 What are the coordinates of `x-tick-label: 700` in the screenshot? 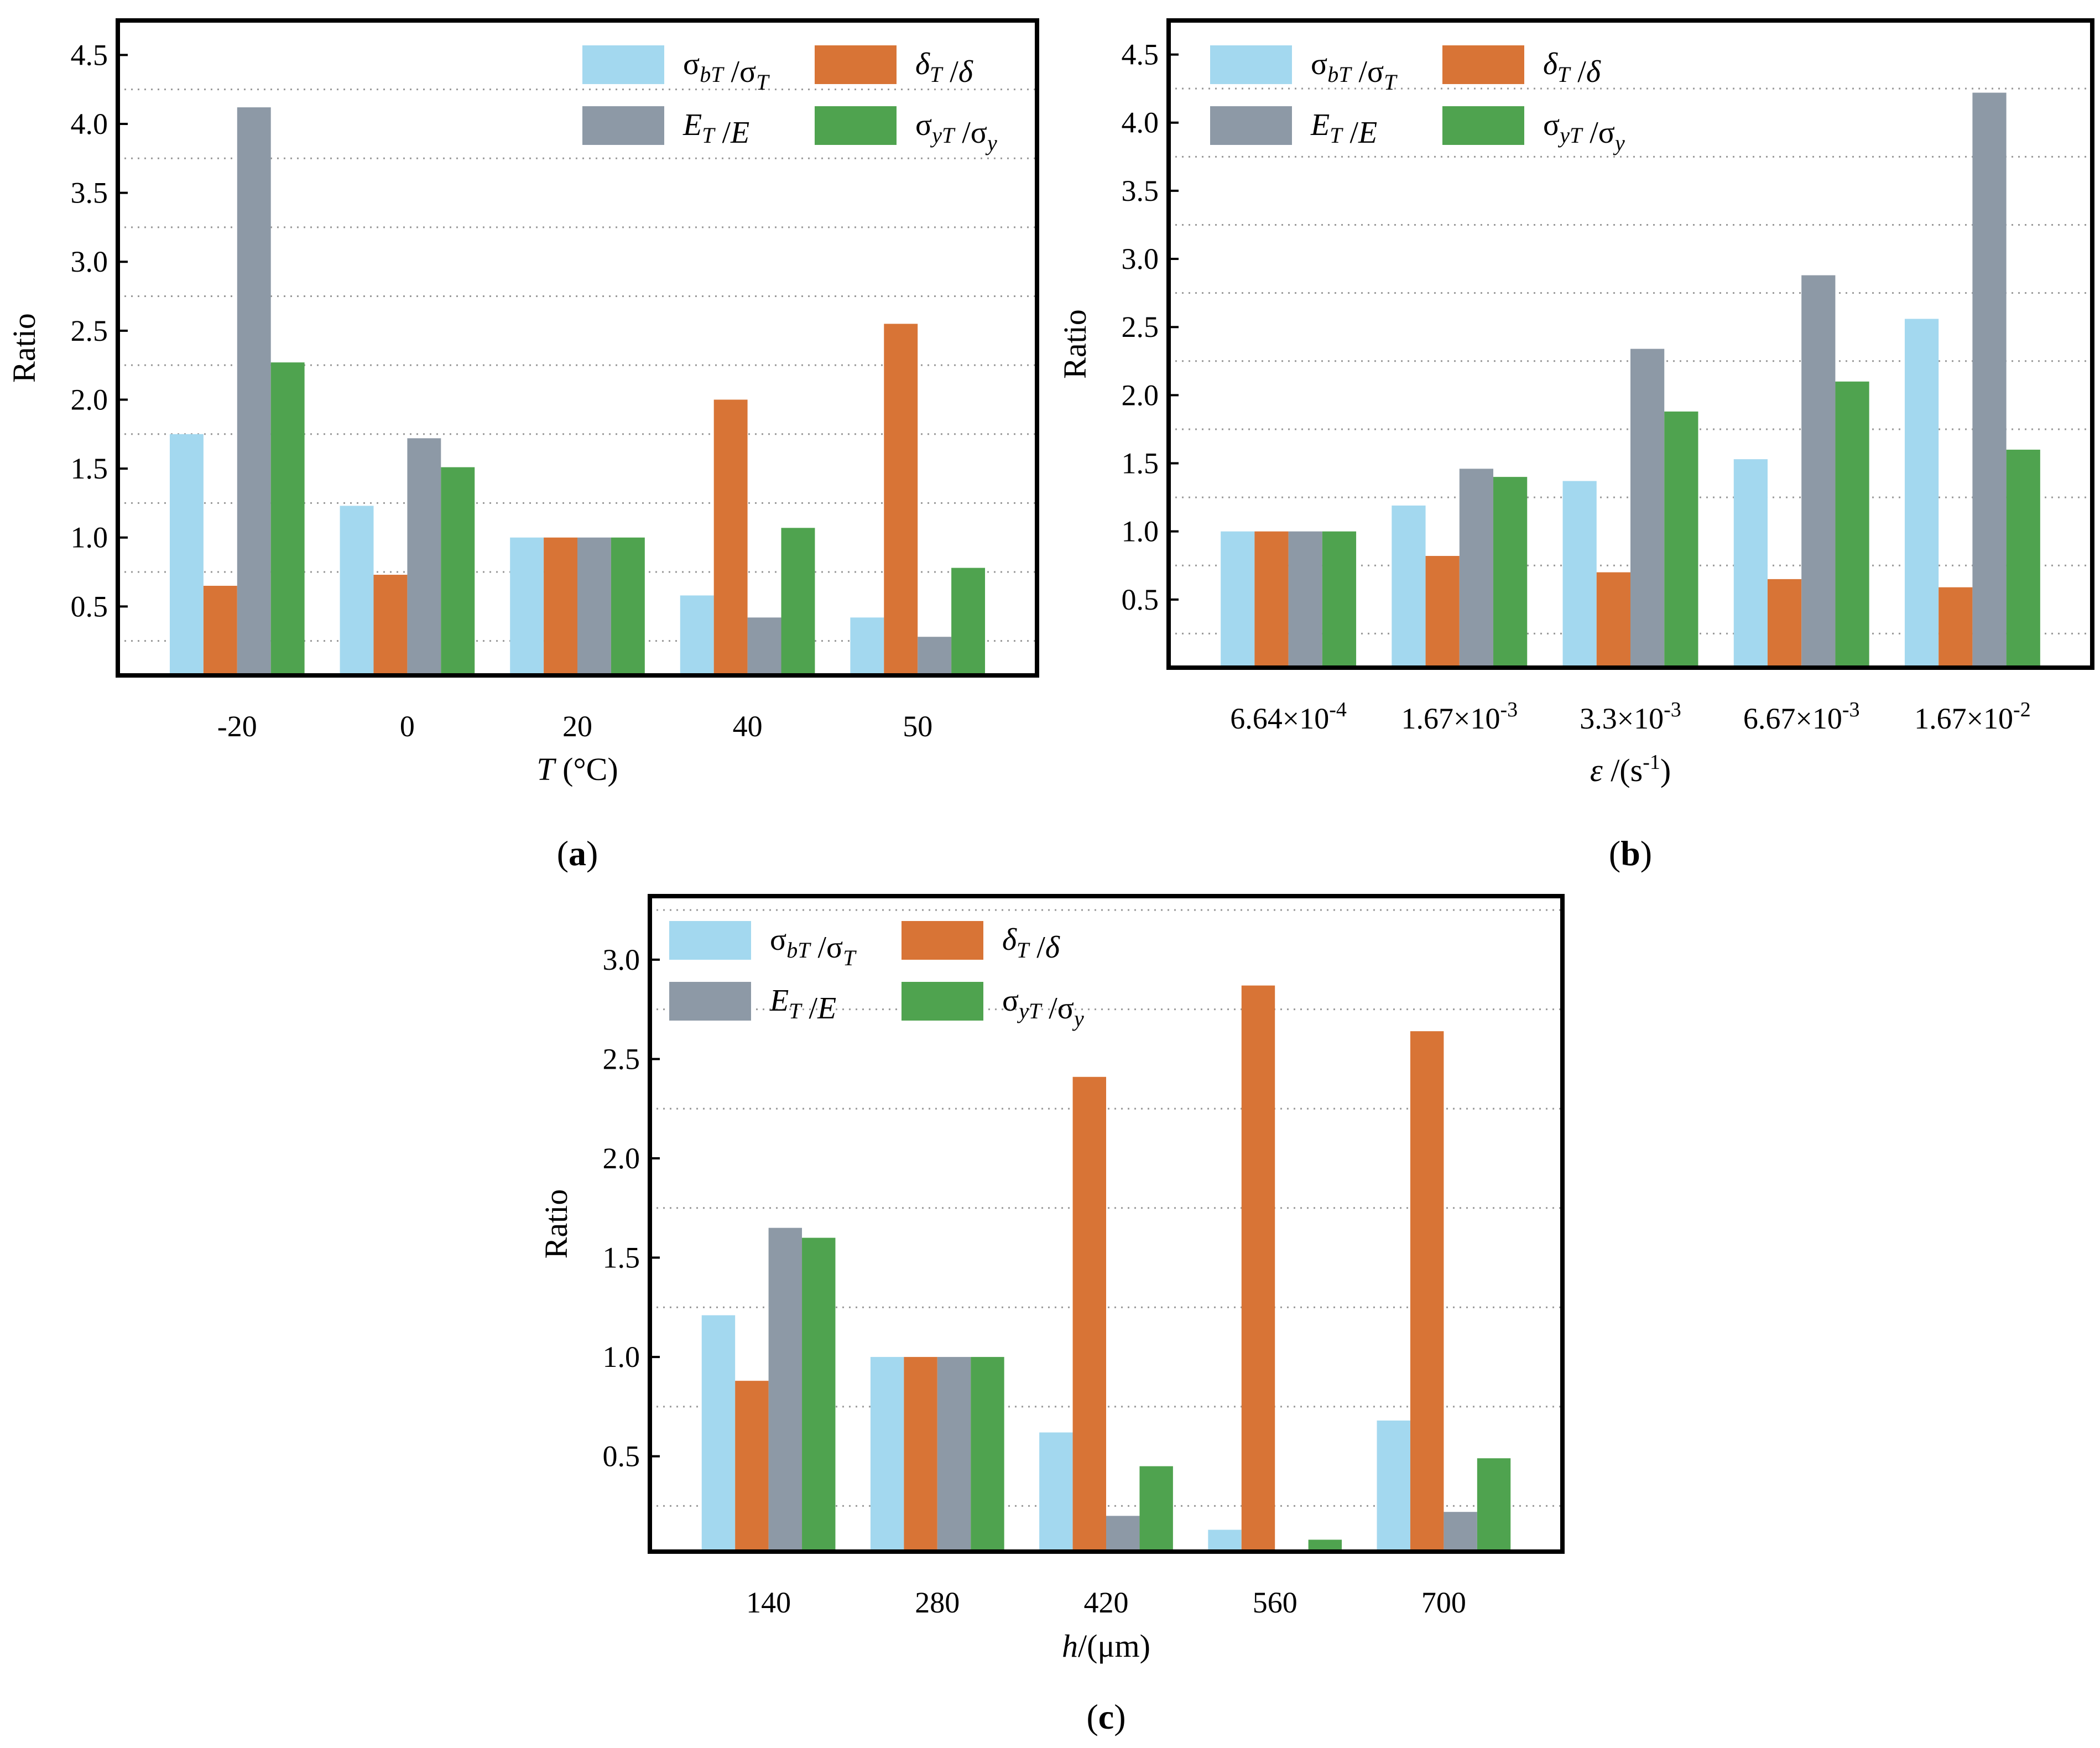 It's located at (1443, 1602).